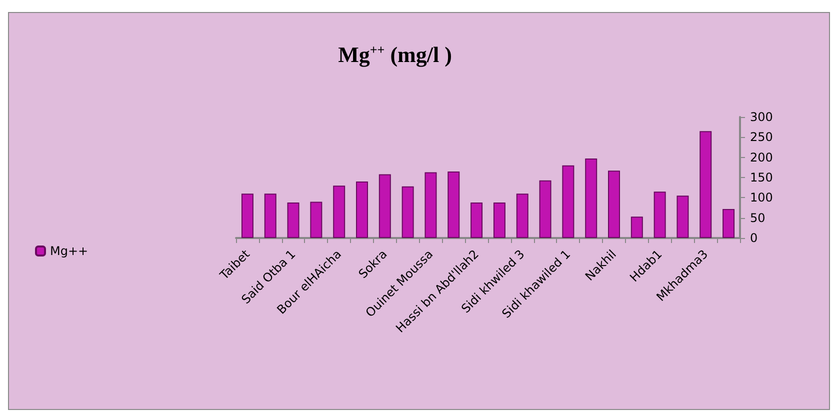  I want to click on legend-label: Mg++, so click(69, 251).